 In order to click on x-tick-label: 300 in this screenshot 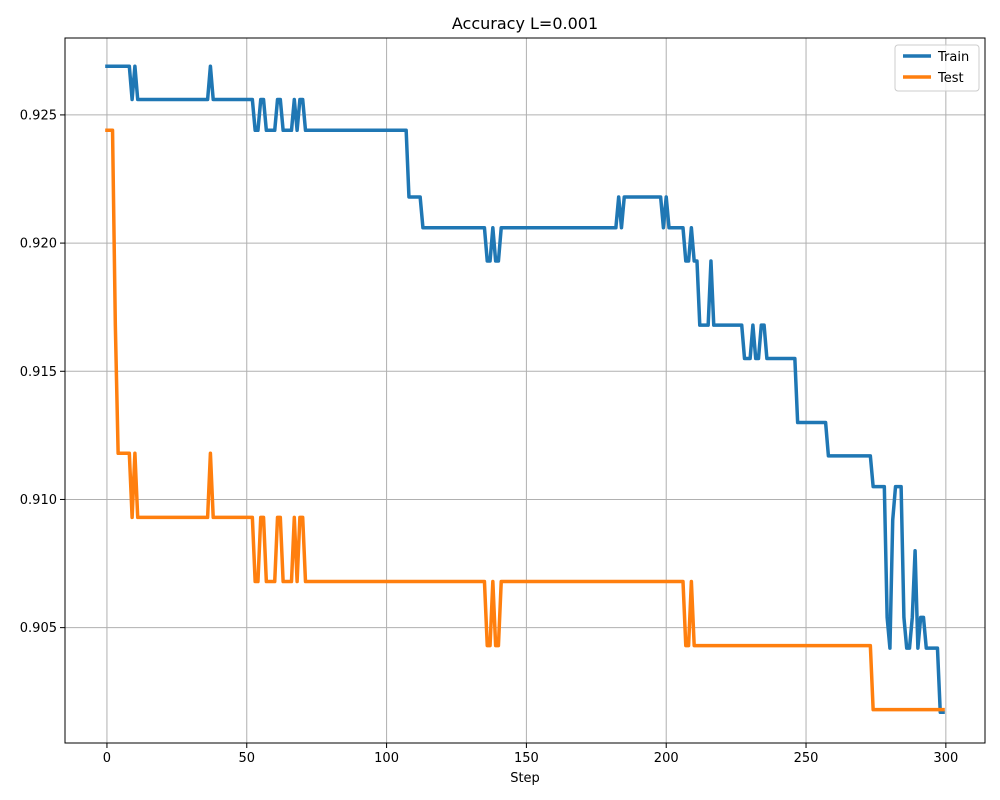, I will do `click(945, 758)`.